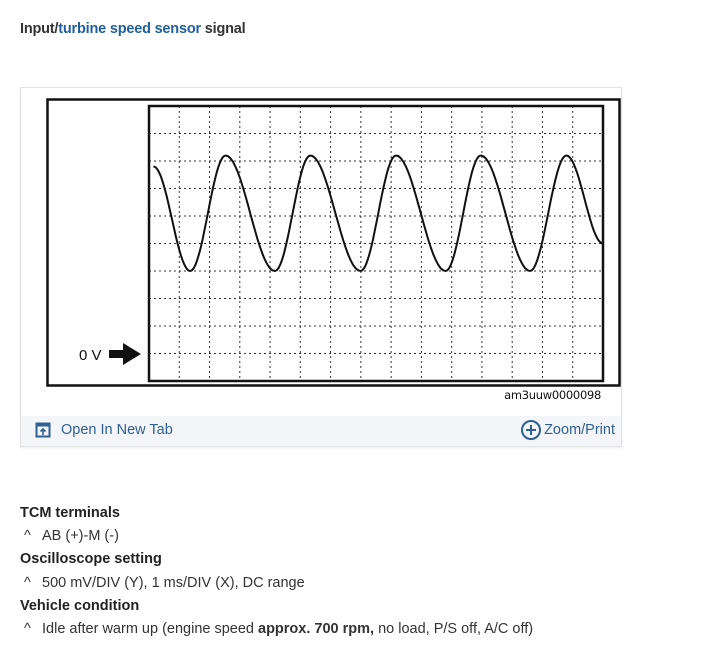 Image resolution: width=727 pixels, height=660 pixels. I want to click on section-heading-oscilloscope: Oscilloscope setting, so click(91, 559).